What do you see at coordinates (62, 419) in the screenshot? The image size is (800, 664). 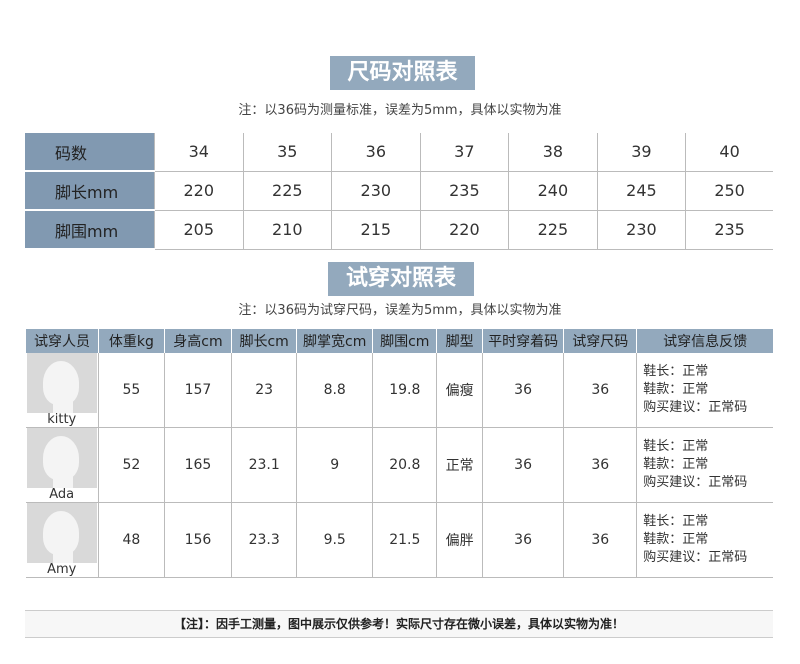 I see `tester-name: kitty` at bounding box center [62, 419].